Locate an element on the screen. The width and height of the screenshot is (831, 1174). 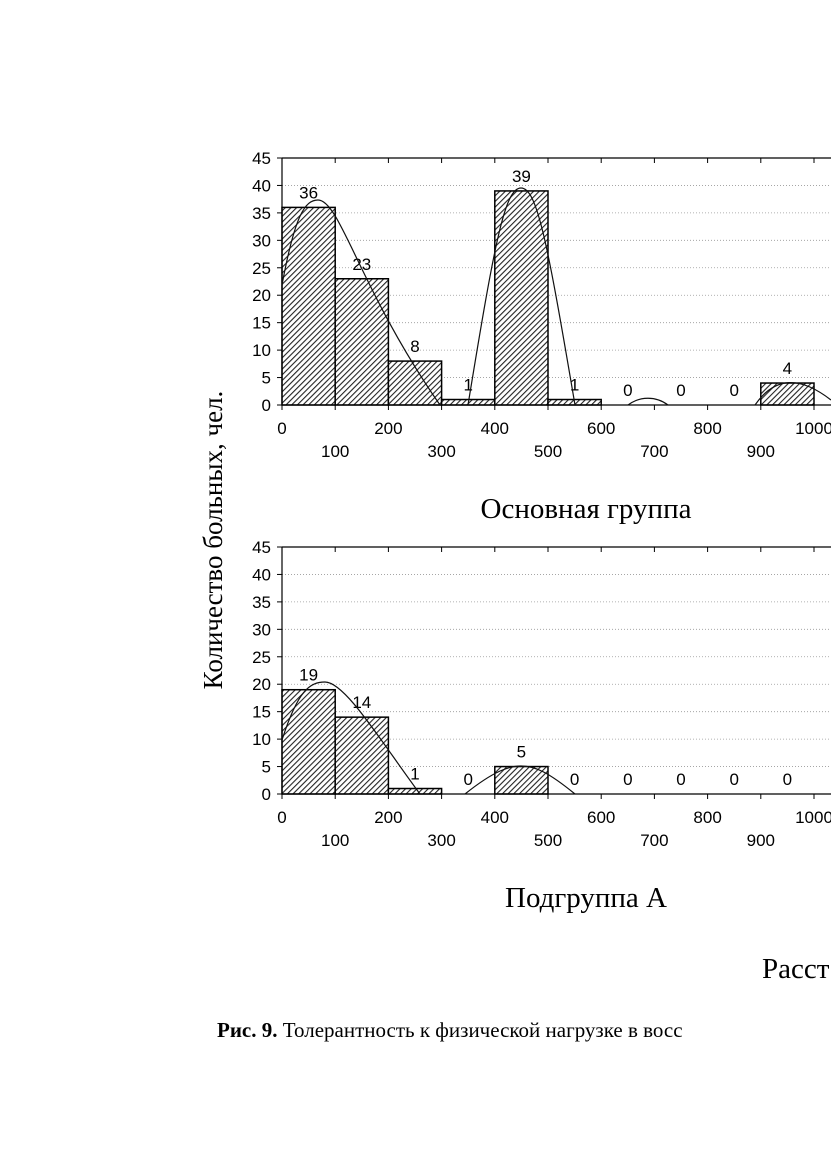
chart-title: Основная группа is located at coordinates (586, 509).